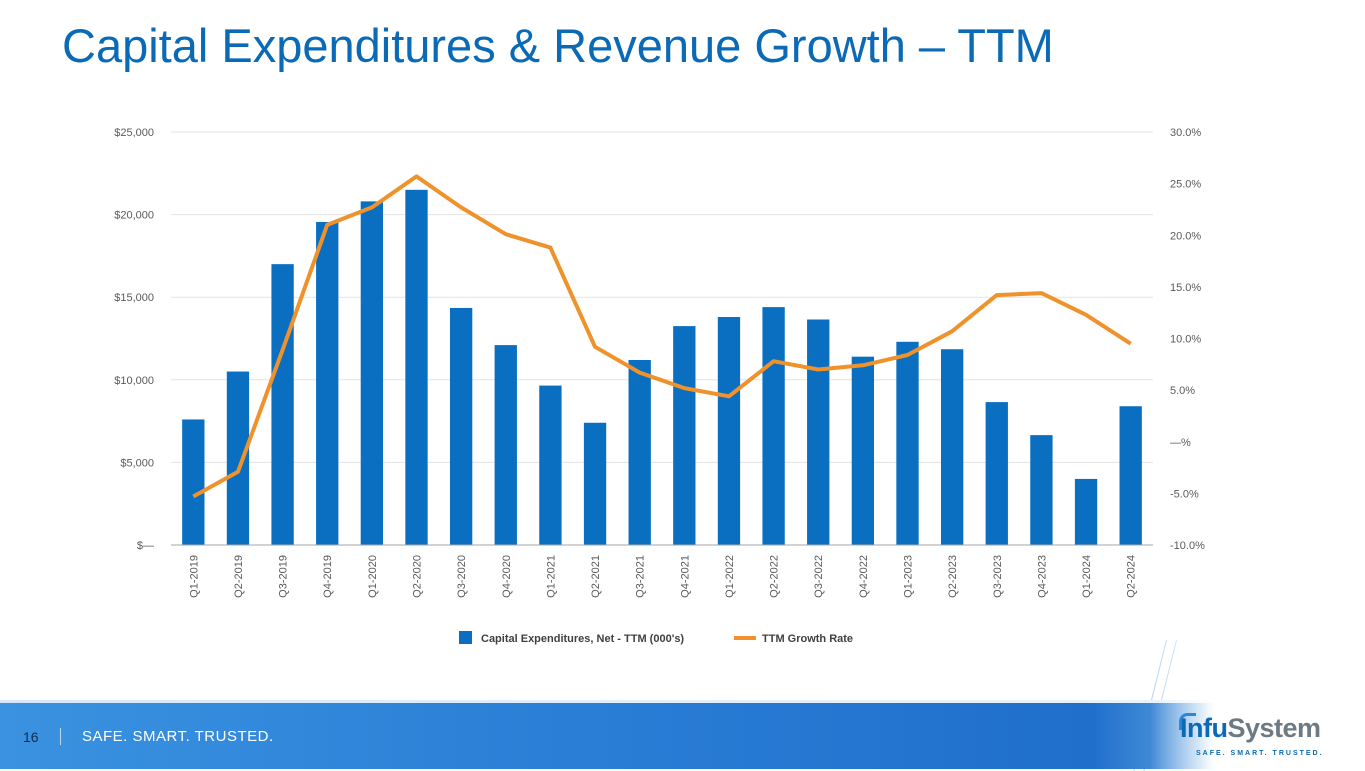  Describe the element at coordinates (145, 546) in the screenshot. I see `left-axis-tick-label: $—` at that location.